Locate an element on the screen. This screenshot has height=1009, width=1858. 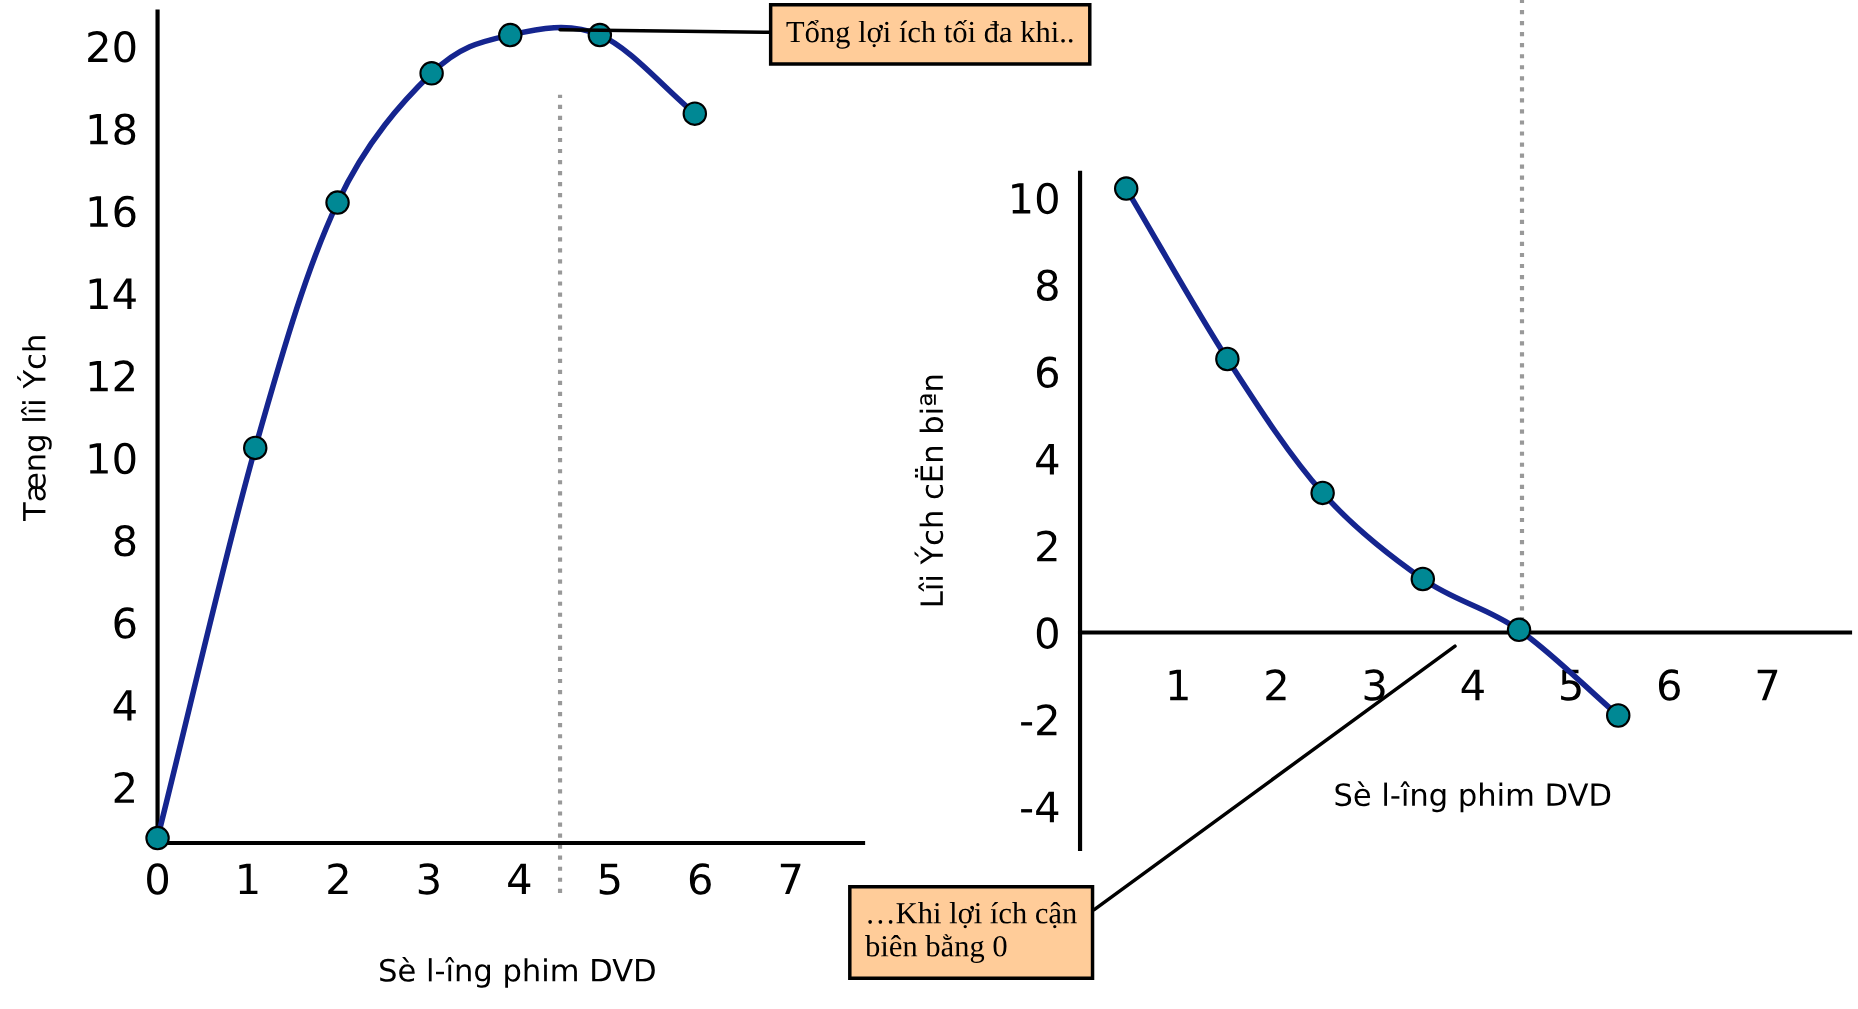
y-tick-label: 0 is located at coordinates (1047, 633).